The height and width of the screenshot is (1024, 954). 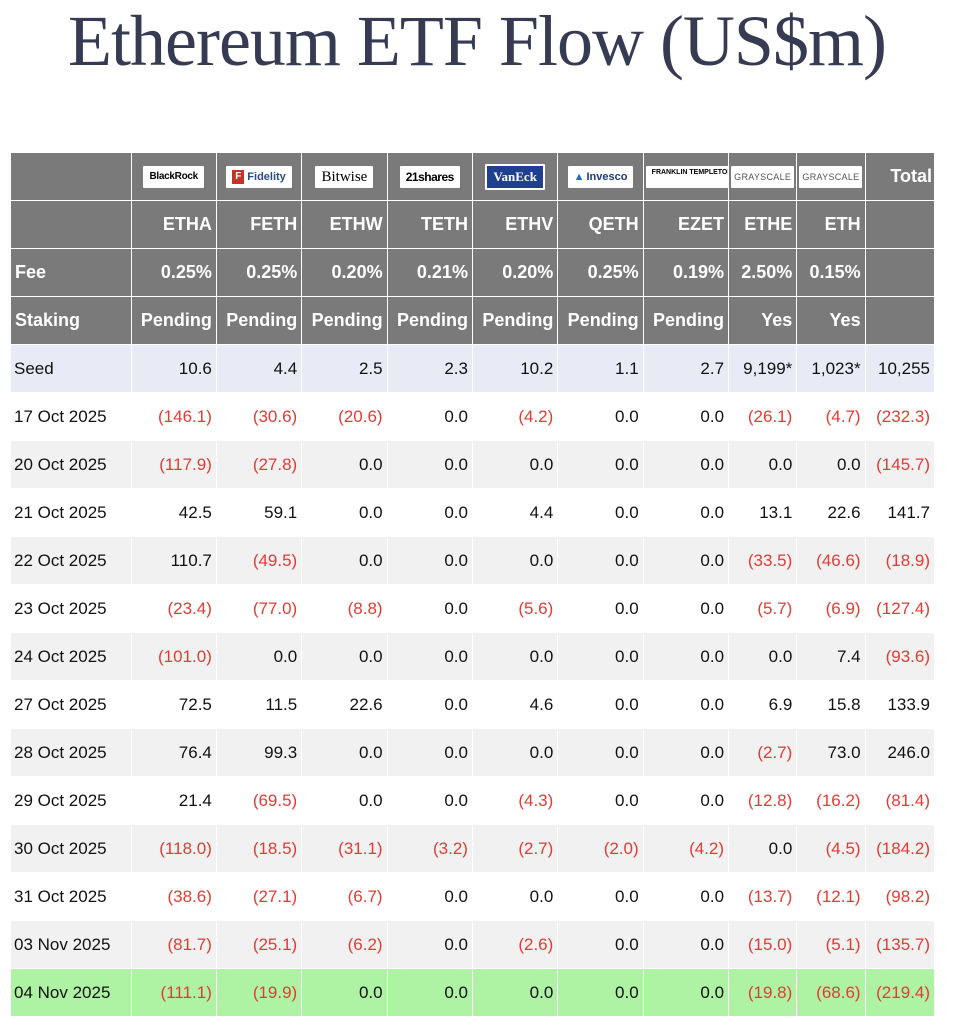 I want to click on flow-value-cell: (46.6), so click(x=831, y=560).